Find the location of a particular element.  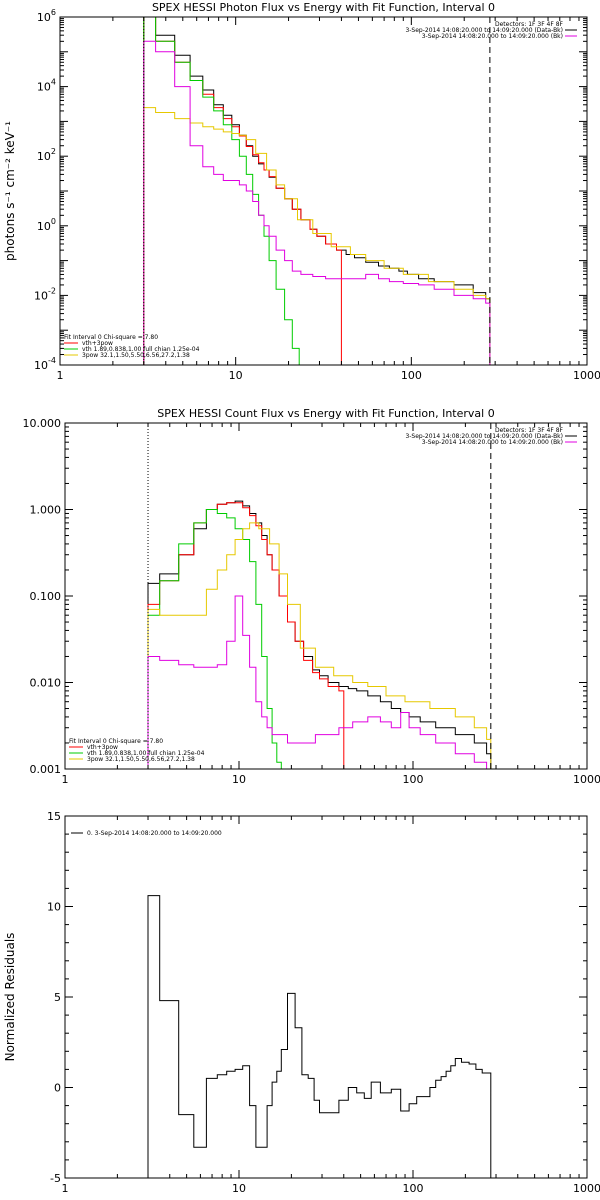

y-axis-label: photons s⁻¹ cm⁻² keV⁻¹ is located at coordinates (10, 191).